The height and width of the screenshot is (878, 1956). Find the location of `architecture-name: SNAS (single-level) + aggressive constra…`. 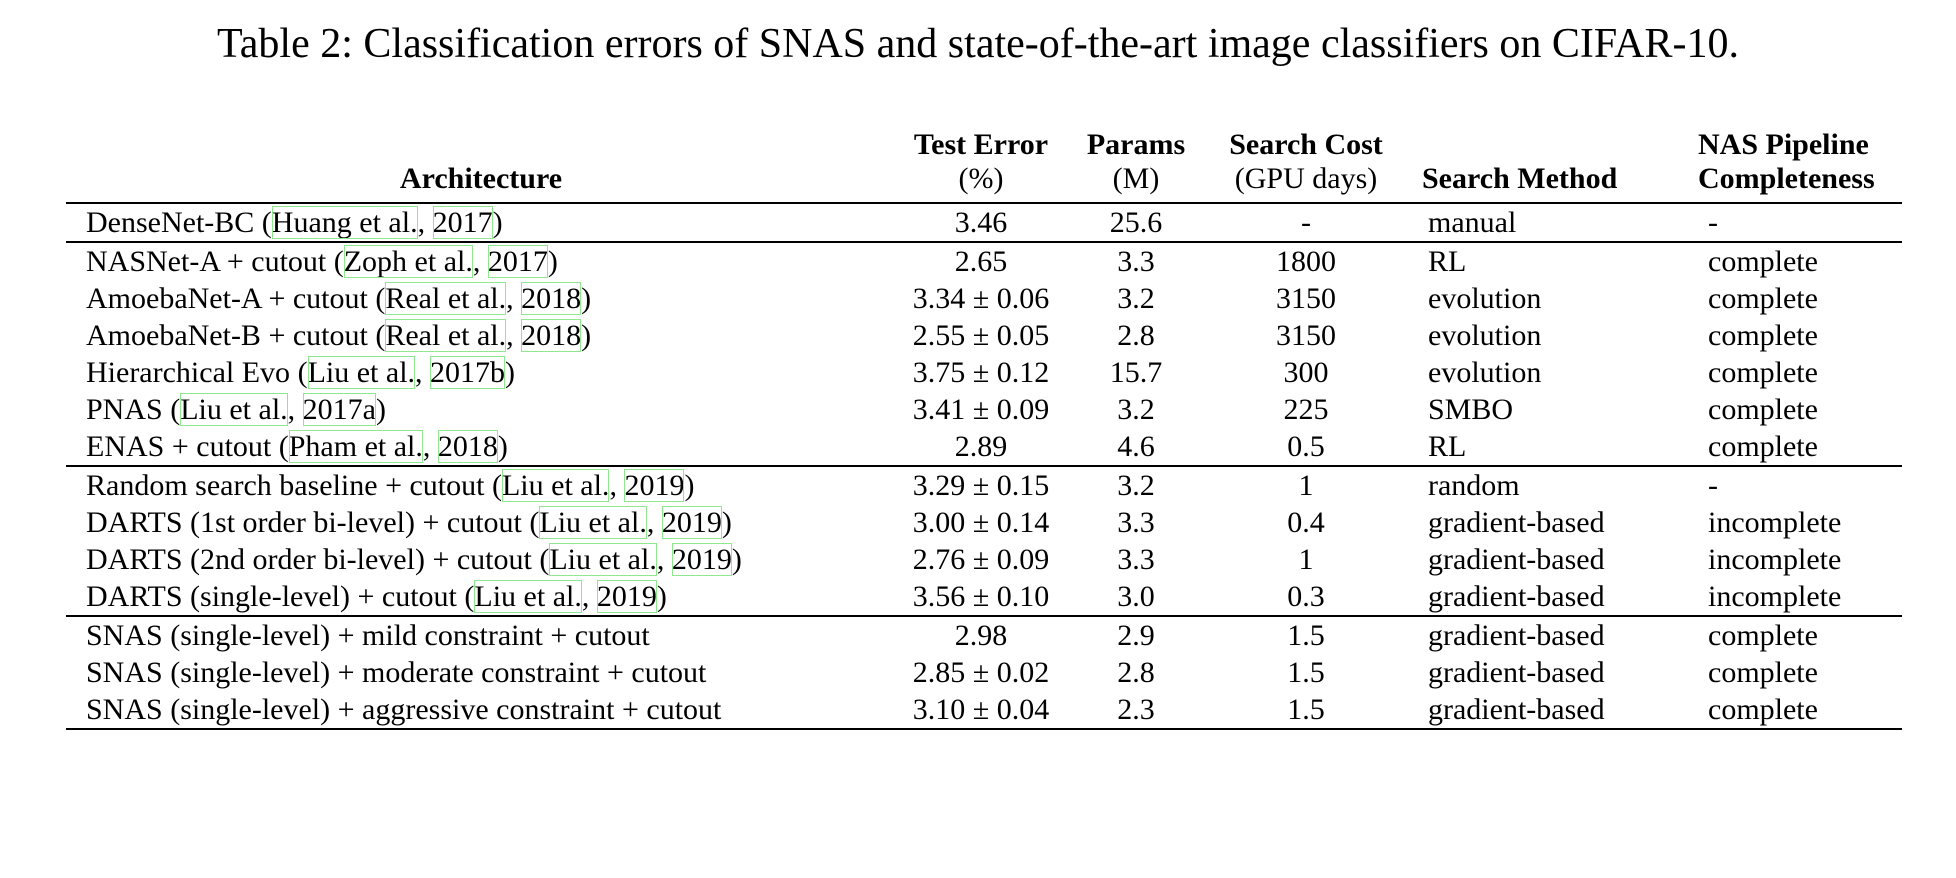

architecture-name: SNAS (single-level) + aggressive constra… is located at coordinates (404, 709).